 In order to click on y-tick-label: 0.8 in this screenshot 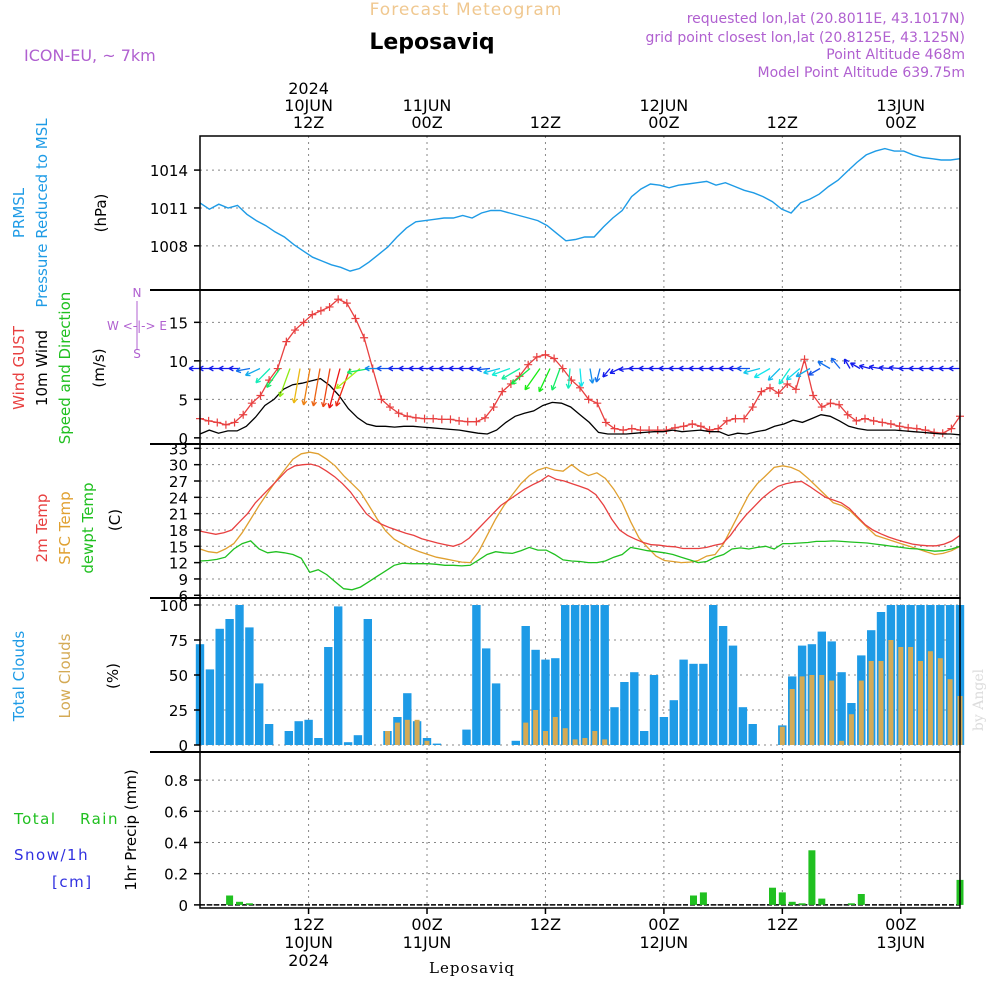, I will do `click(176, 781)`.